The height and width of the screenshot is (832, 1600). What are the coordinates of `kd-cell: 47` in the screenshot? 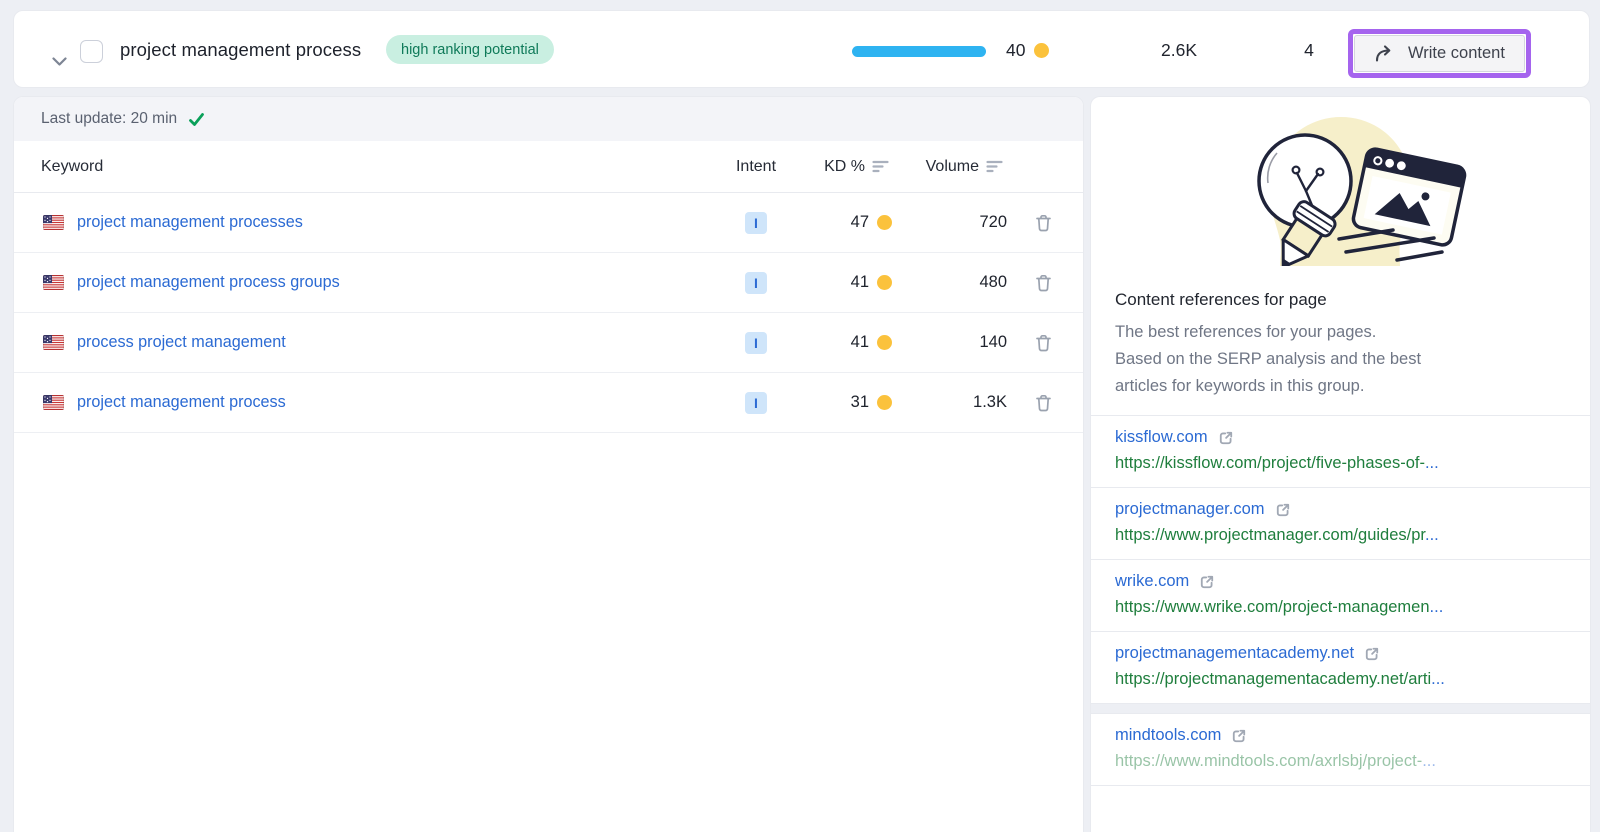 It's located at (871, 222).